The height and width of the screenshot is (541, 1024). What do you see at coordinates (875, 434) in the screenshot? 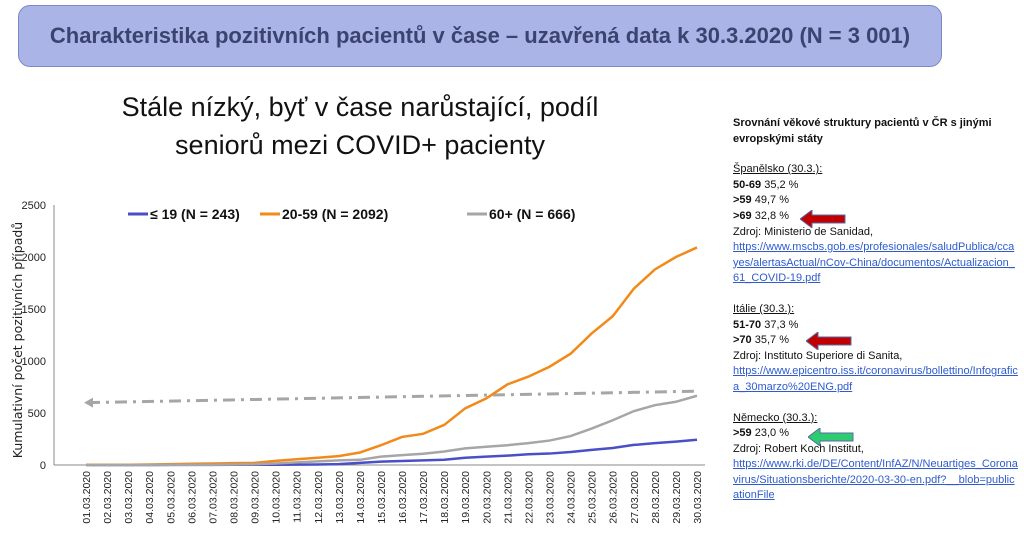
I see `germany-row: >59 23,0 %` at bounding box center [875, 434].